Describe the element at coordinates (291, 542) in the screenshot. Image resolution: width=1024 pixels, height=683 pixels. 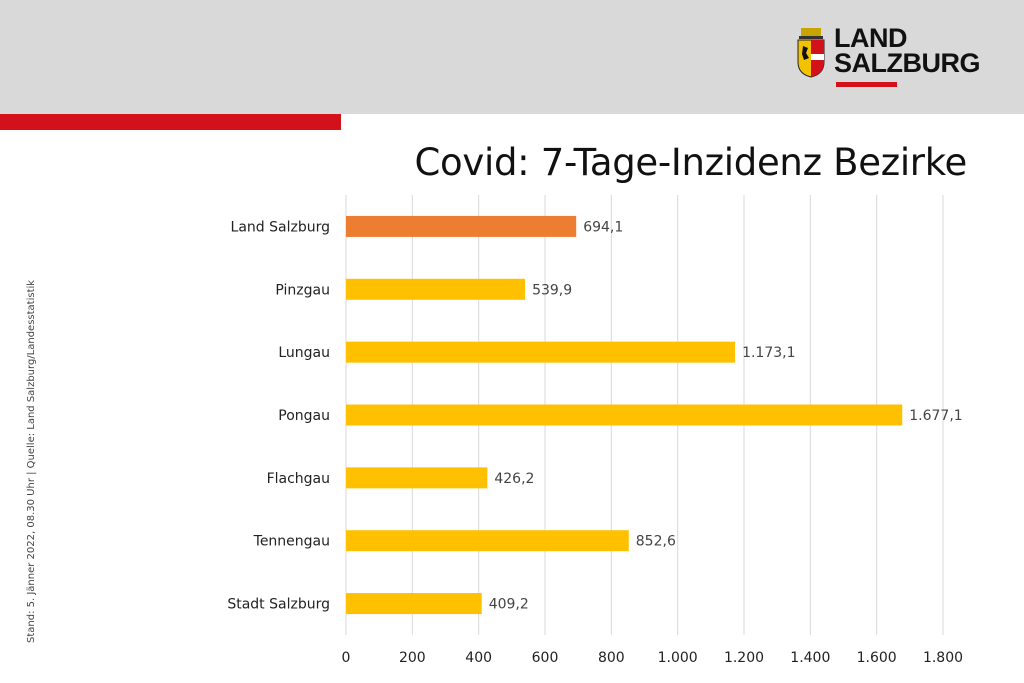
I see `category-label: Tennengau` at that location.